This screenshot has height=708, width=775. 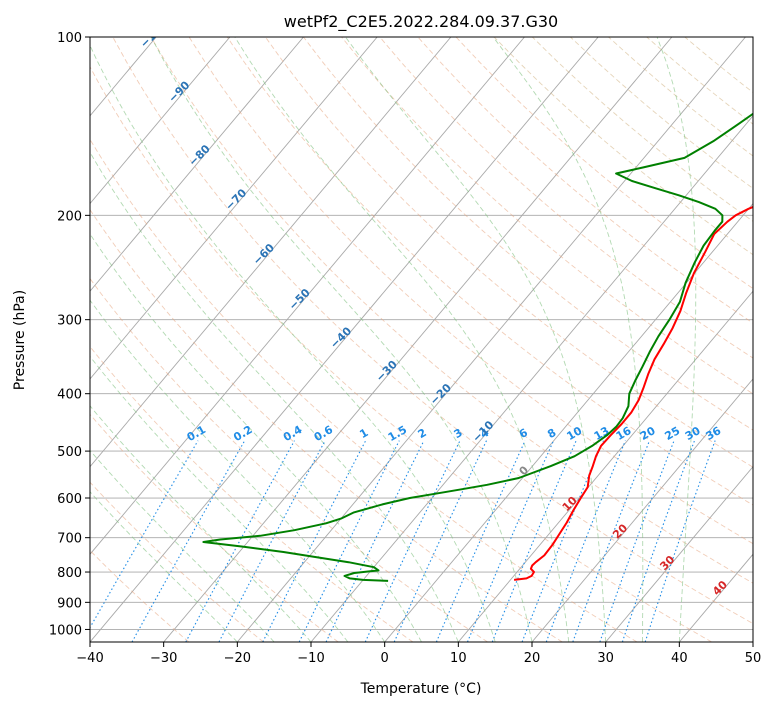 I want to click on y-tick-label: 100, so click(x=69, y=38).